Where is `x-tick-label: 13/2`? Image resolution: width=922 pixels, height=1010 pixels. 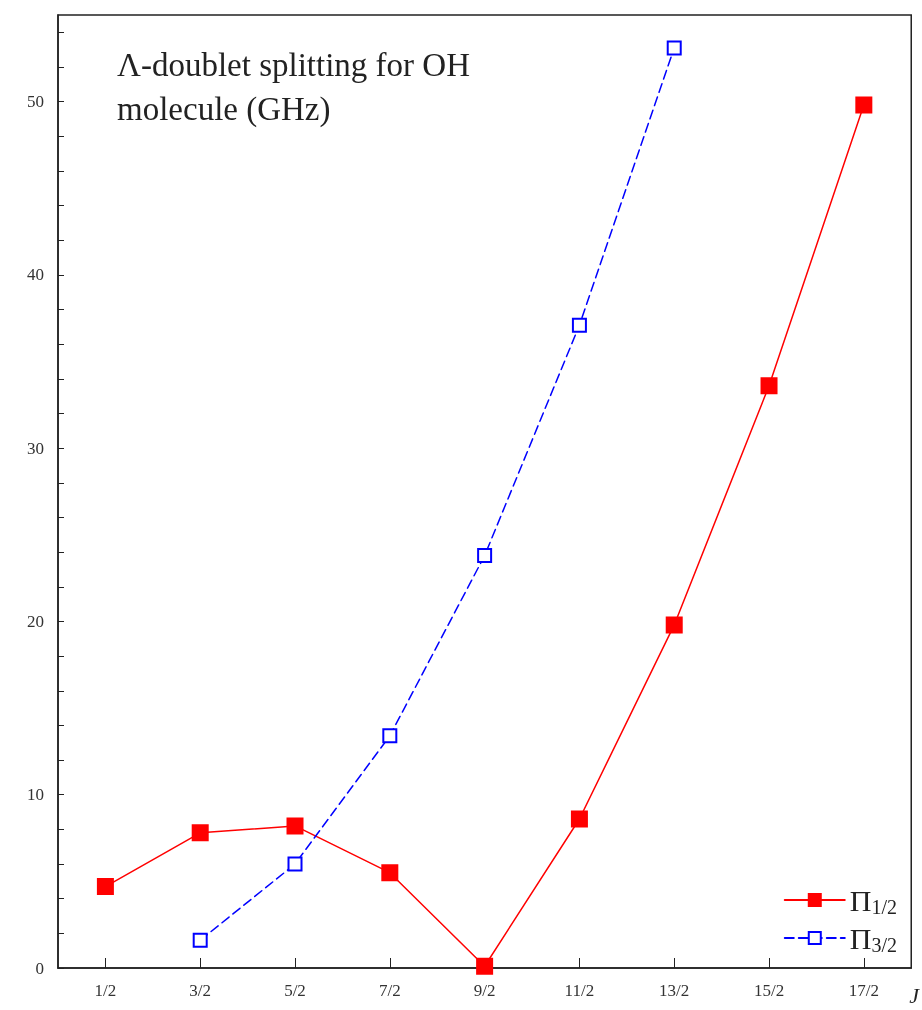 x-tick-label: 13/2 is located at coordinates (674, 990).